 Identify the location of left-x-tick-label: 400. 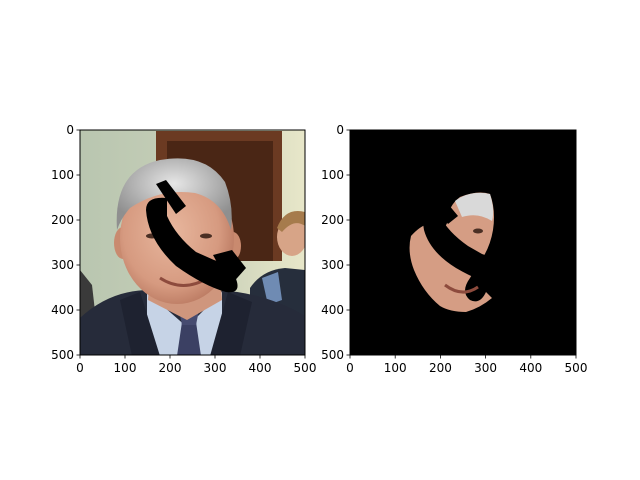
(260, 368).